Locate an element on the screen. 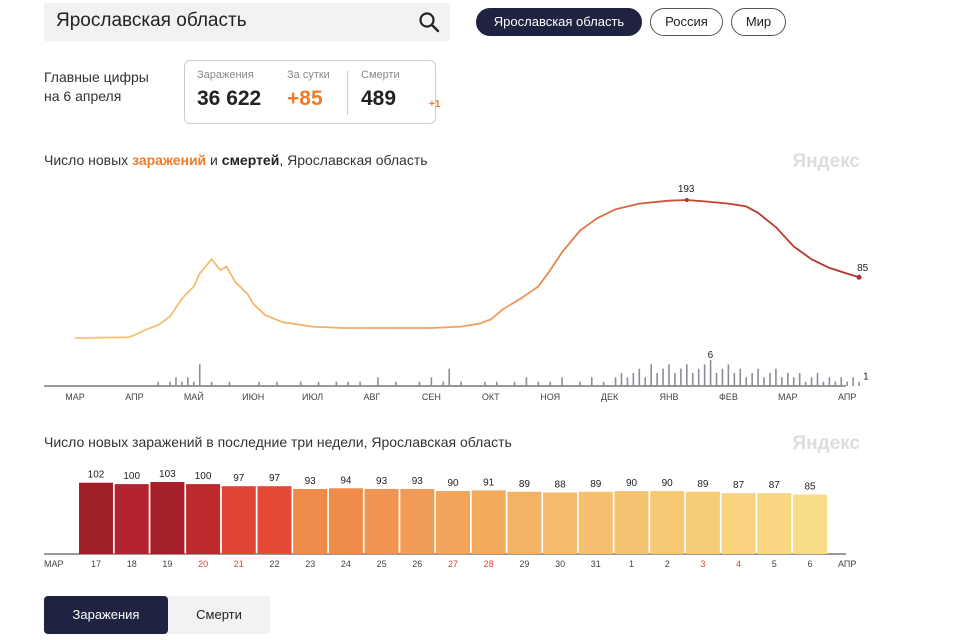  chart1-title-connector: и is located at coordinates (214, 160).